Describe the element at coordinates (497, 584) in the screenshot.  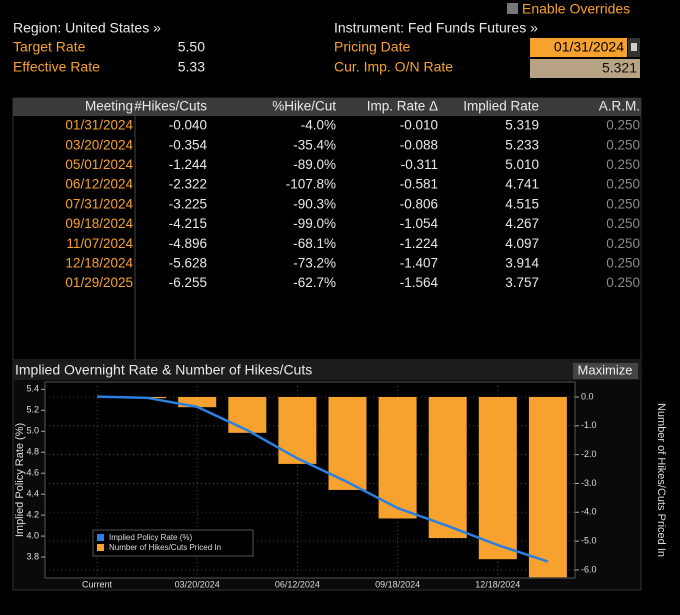
I see `x-tick-label: 12/18/2024` at that location.